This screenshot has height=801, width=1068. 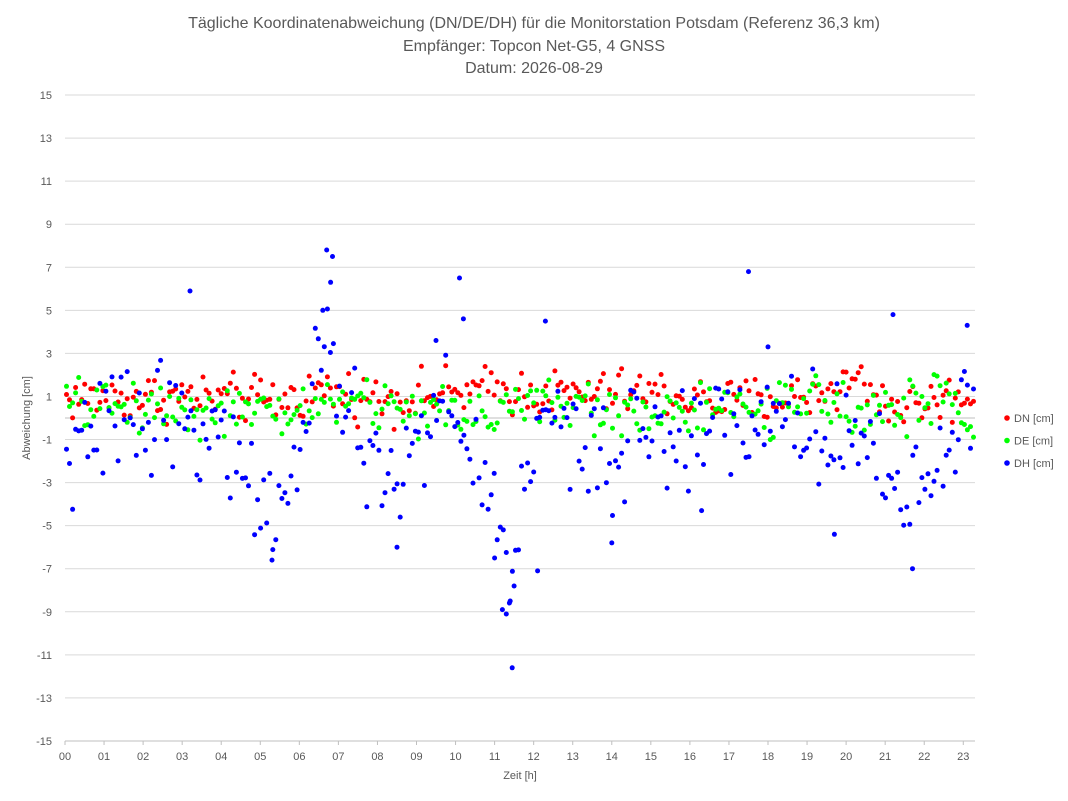 I want to click on x-tick-label: 07, so click(x=338, y=757).